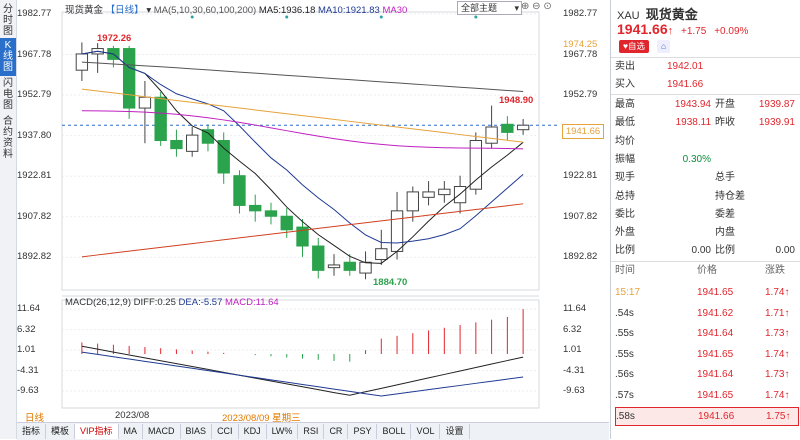  What do you see at coordinates (394, 431) in the screenshot?
I see `indicator-tab: BOLL` at bounding box center [394, 431].